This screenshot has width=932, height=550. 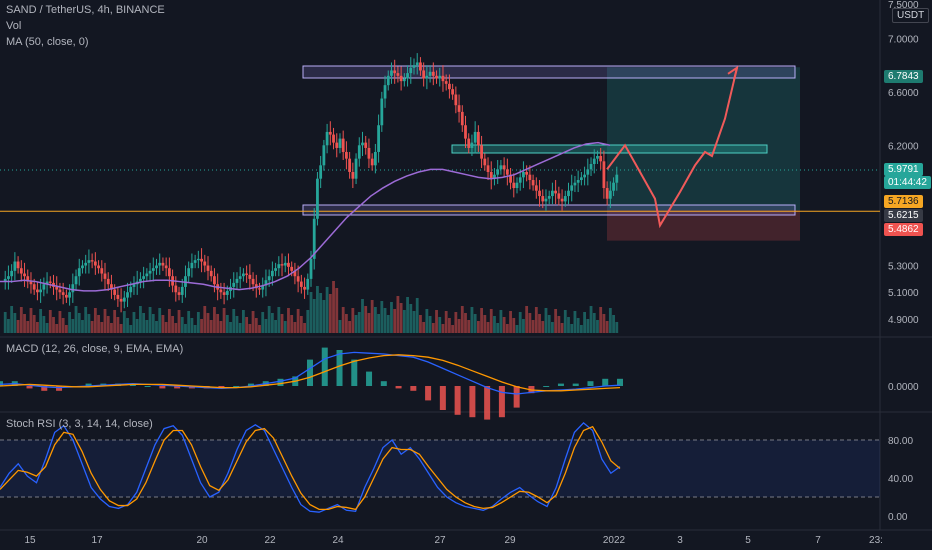 What do you see at coordinates (903, 215) in the screenshot?
I see `gray-price-tag: 5.6215` at bounding box center [903, 215].